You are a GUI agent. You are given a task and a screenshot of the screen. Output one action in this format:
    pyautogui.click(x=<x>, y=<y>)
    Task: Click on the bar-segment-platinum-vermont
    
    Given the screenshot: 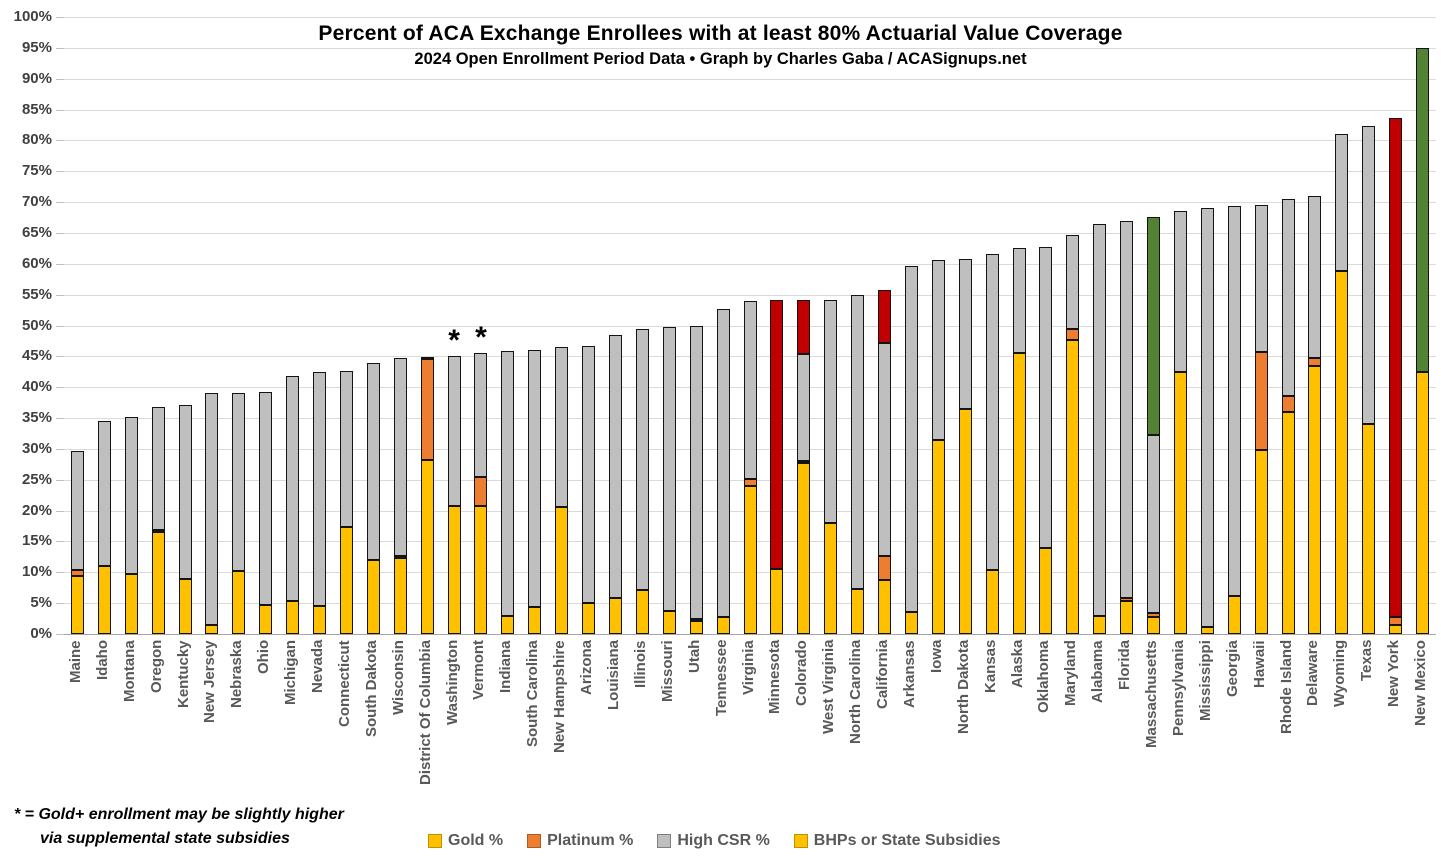 What is the action you would take?
    pyautogui.click(x=481, y=491)
    